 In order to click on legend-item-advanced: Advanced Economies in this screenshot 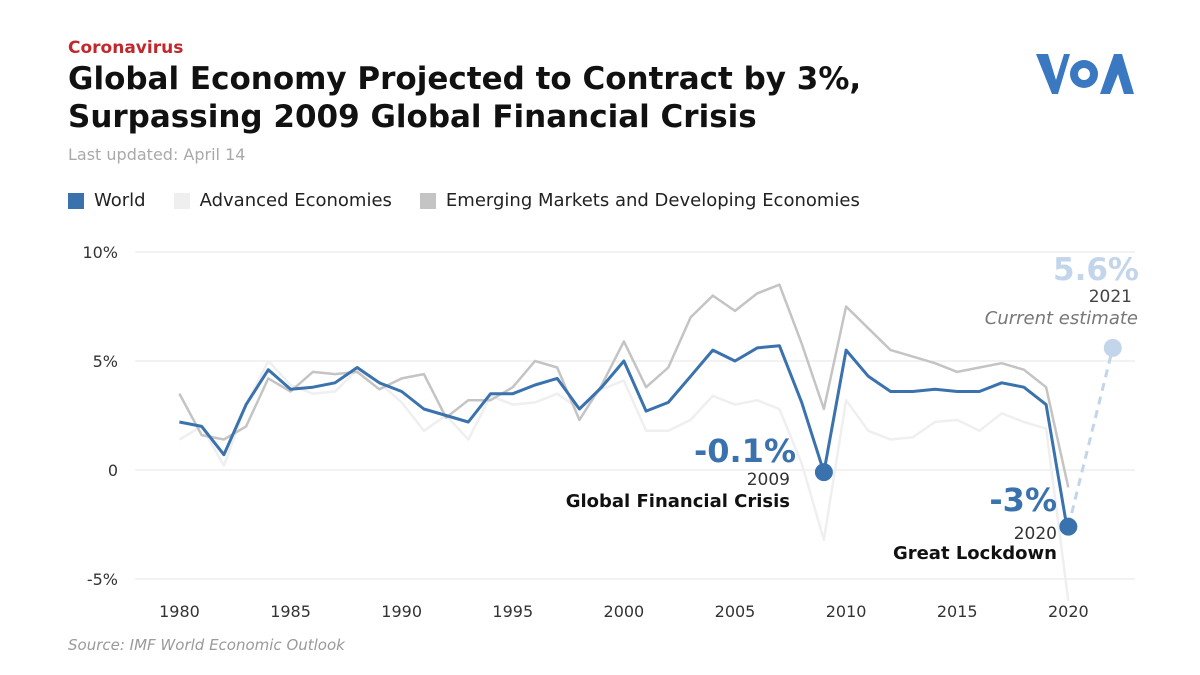, I will do `click(282, 200)`.